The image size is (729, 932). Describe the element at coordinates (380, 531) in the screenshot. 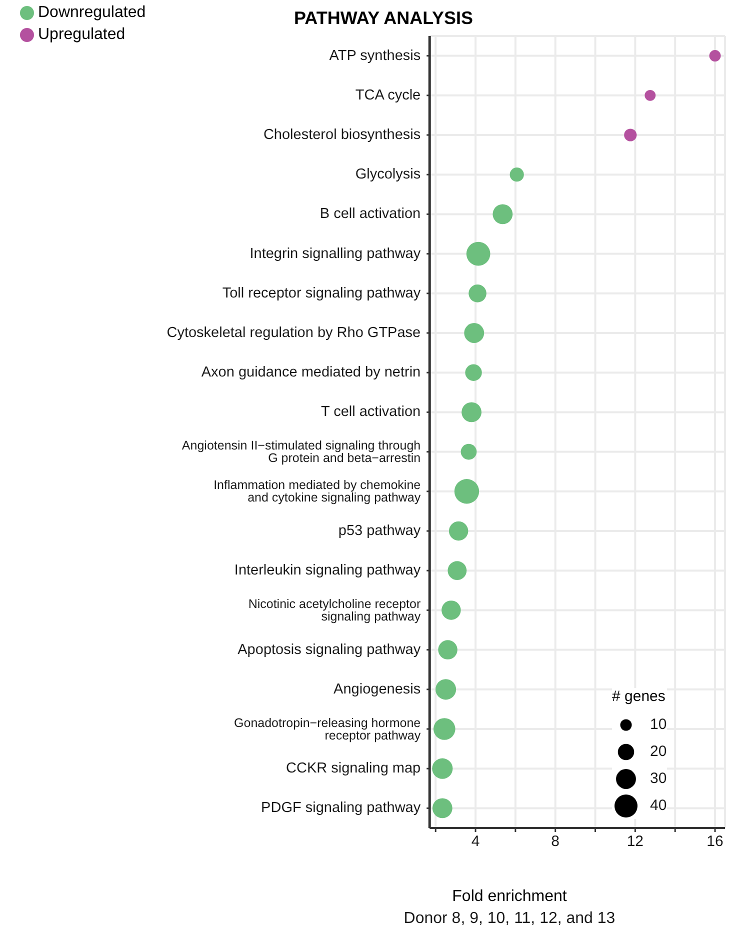

I see `y-tick-label: p53 pathway` at that location.